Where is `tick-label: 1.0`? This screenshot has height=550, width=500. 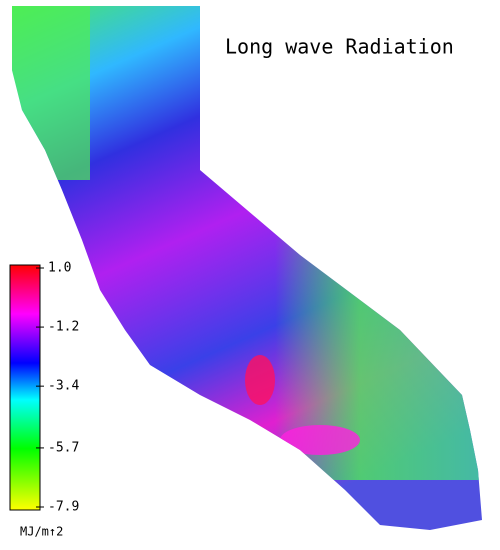
tick-label: 1.0 is located at coordinates (59, 268).